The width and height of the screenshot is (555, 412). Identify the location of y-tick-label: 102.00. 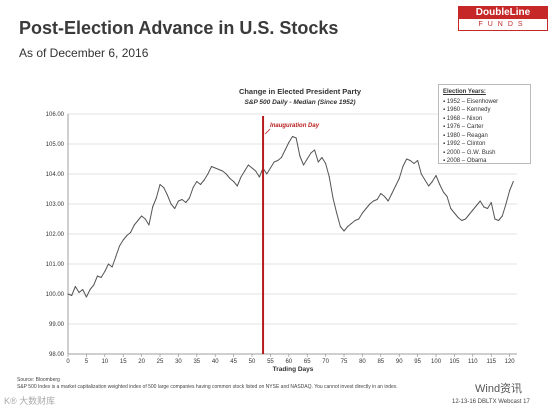
(55, 235).